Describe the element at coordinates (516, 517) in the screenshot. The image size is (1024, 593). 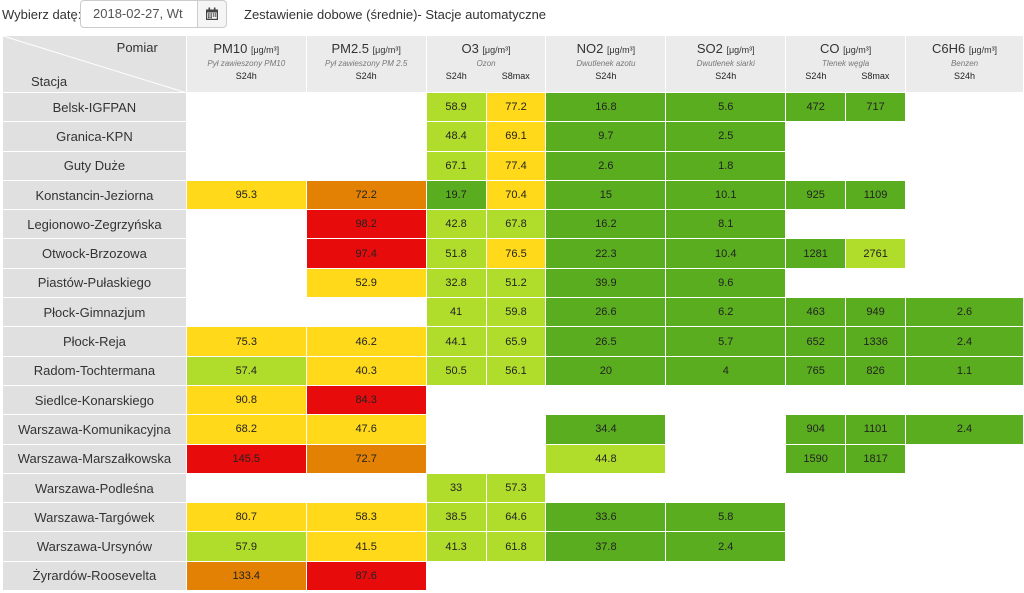
I see `value-cell: 64.6` at that location.